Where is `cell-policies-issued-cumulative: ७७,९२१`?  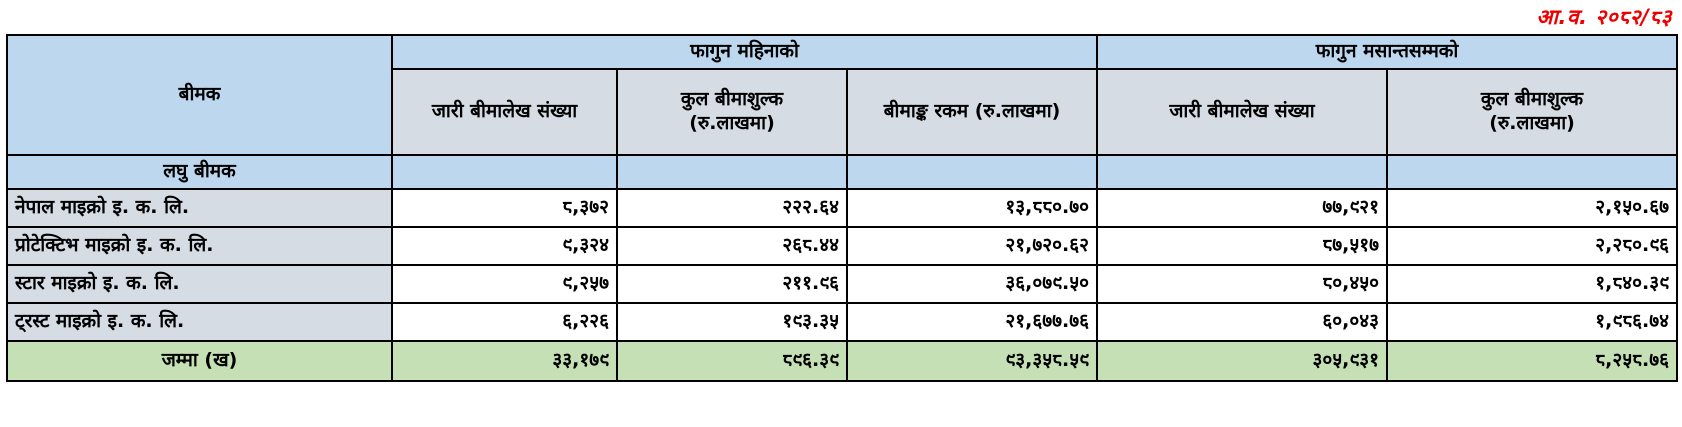
cell-policies-issued-cumulative: ७७,९२१ is located at coordinates (1242, 208).